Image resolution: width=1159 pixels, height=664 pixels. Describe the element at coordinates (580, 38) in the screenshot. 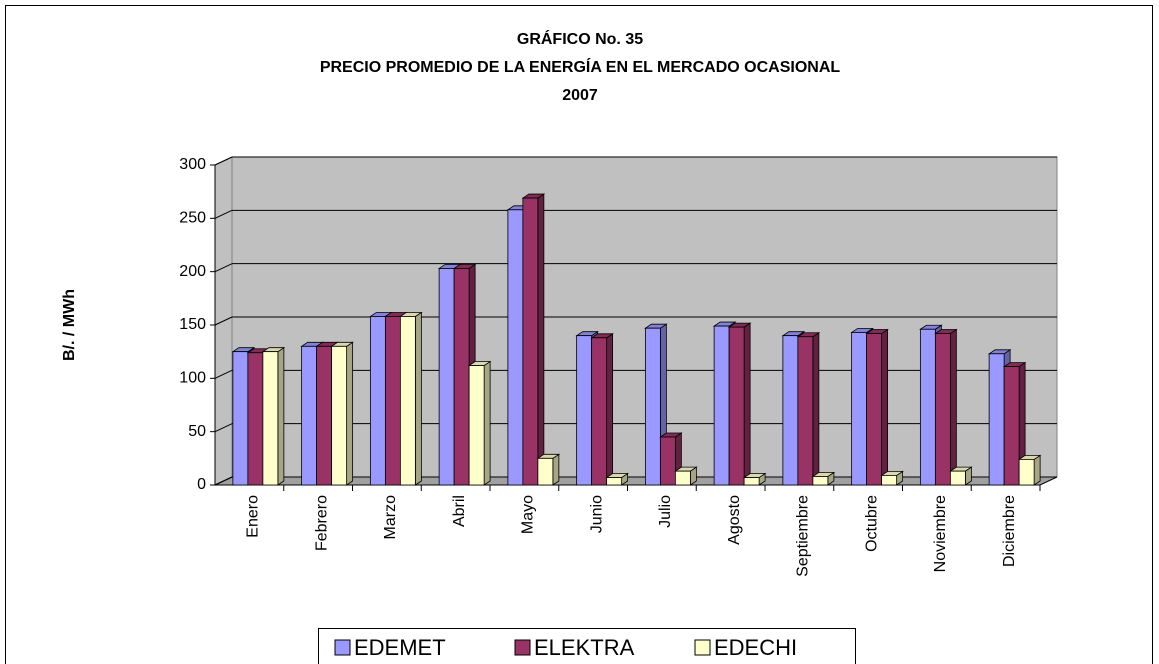

I see `chart-title: GRÁFICO No. 35` at that location.